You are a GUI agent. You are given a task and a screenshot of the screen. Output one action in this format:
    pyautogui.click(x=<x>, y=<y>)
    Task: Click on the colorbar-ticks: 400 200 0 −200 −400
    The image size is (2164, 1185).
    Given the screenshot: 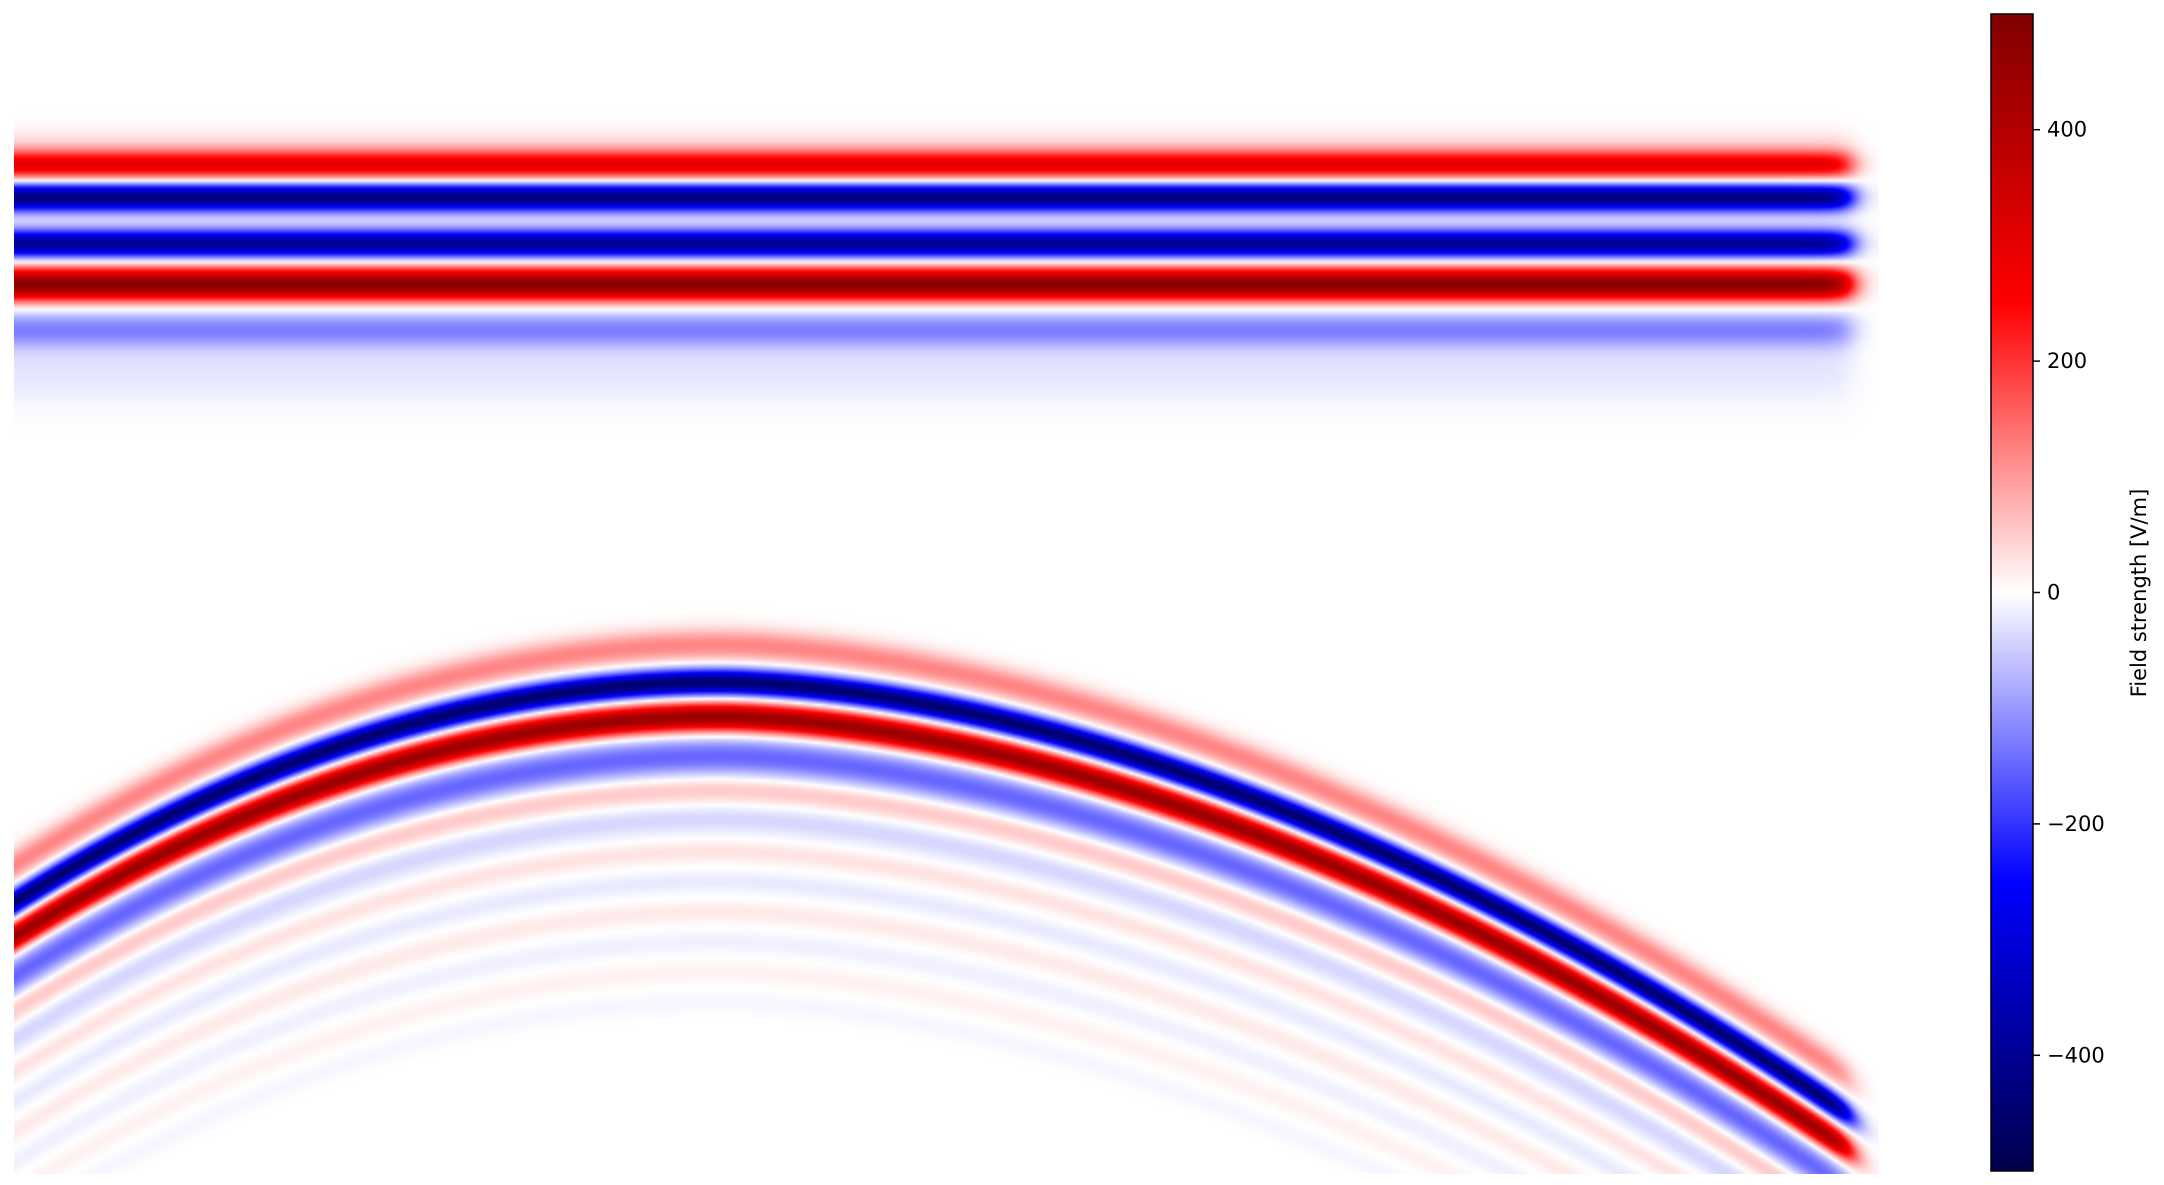 What is the action you would take?
    pyautogui.click(x=2069, y=592)
    